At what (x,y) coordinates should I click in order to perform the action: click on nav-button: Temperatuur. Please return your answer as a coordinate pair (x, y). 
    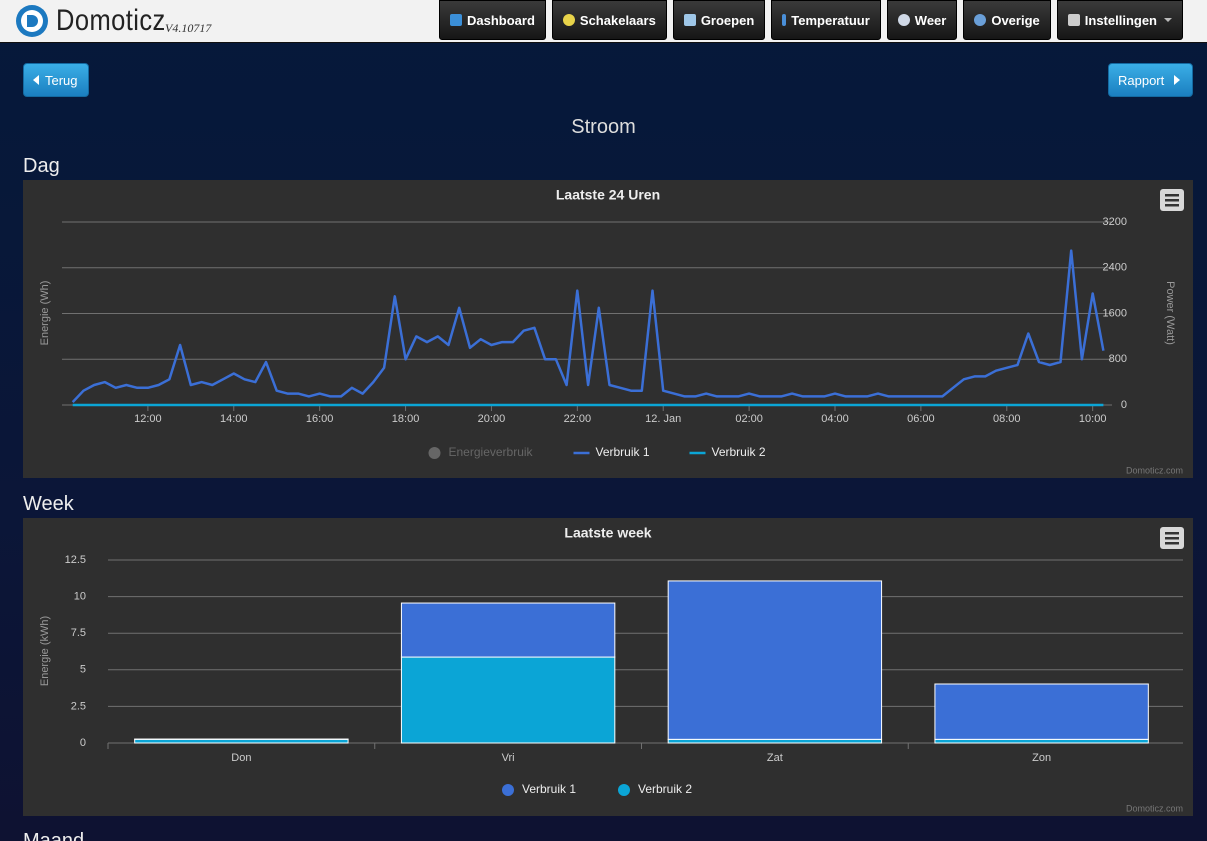
    Looking at the image, I should click on (826, 20).